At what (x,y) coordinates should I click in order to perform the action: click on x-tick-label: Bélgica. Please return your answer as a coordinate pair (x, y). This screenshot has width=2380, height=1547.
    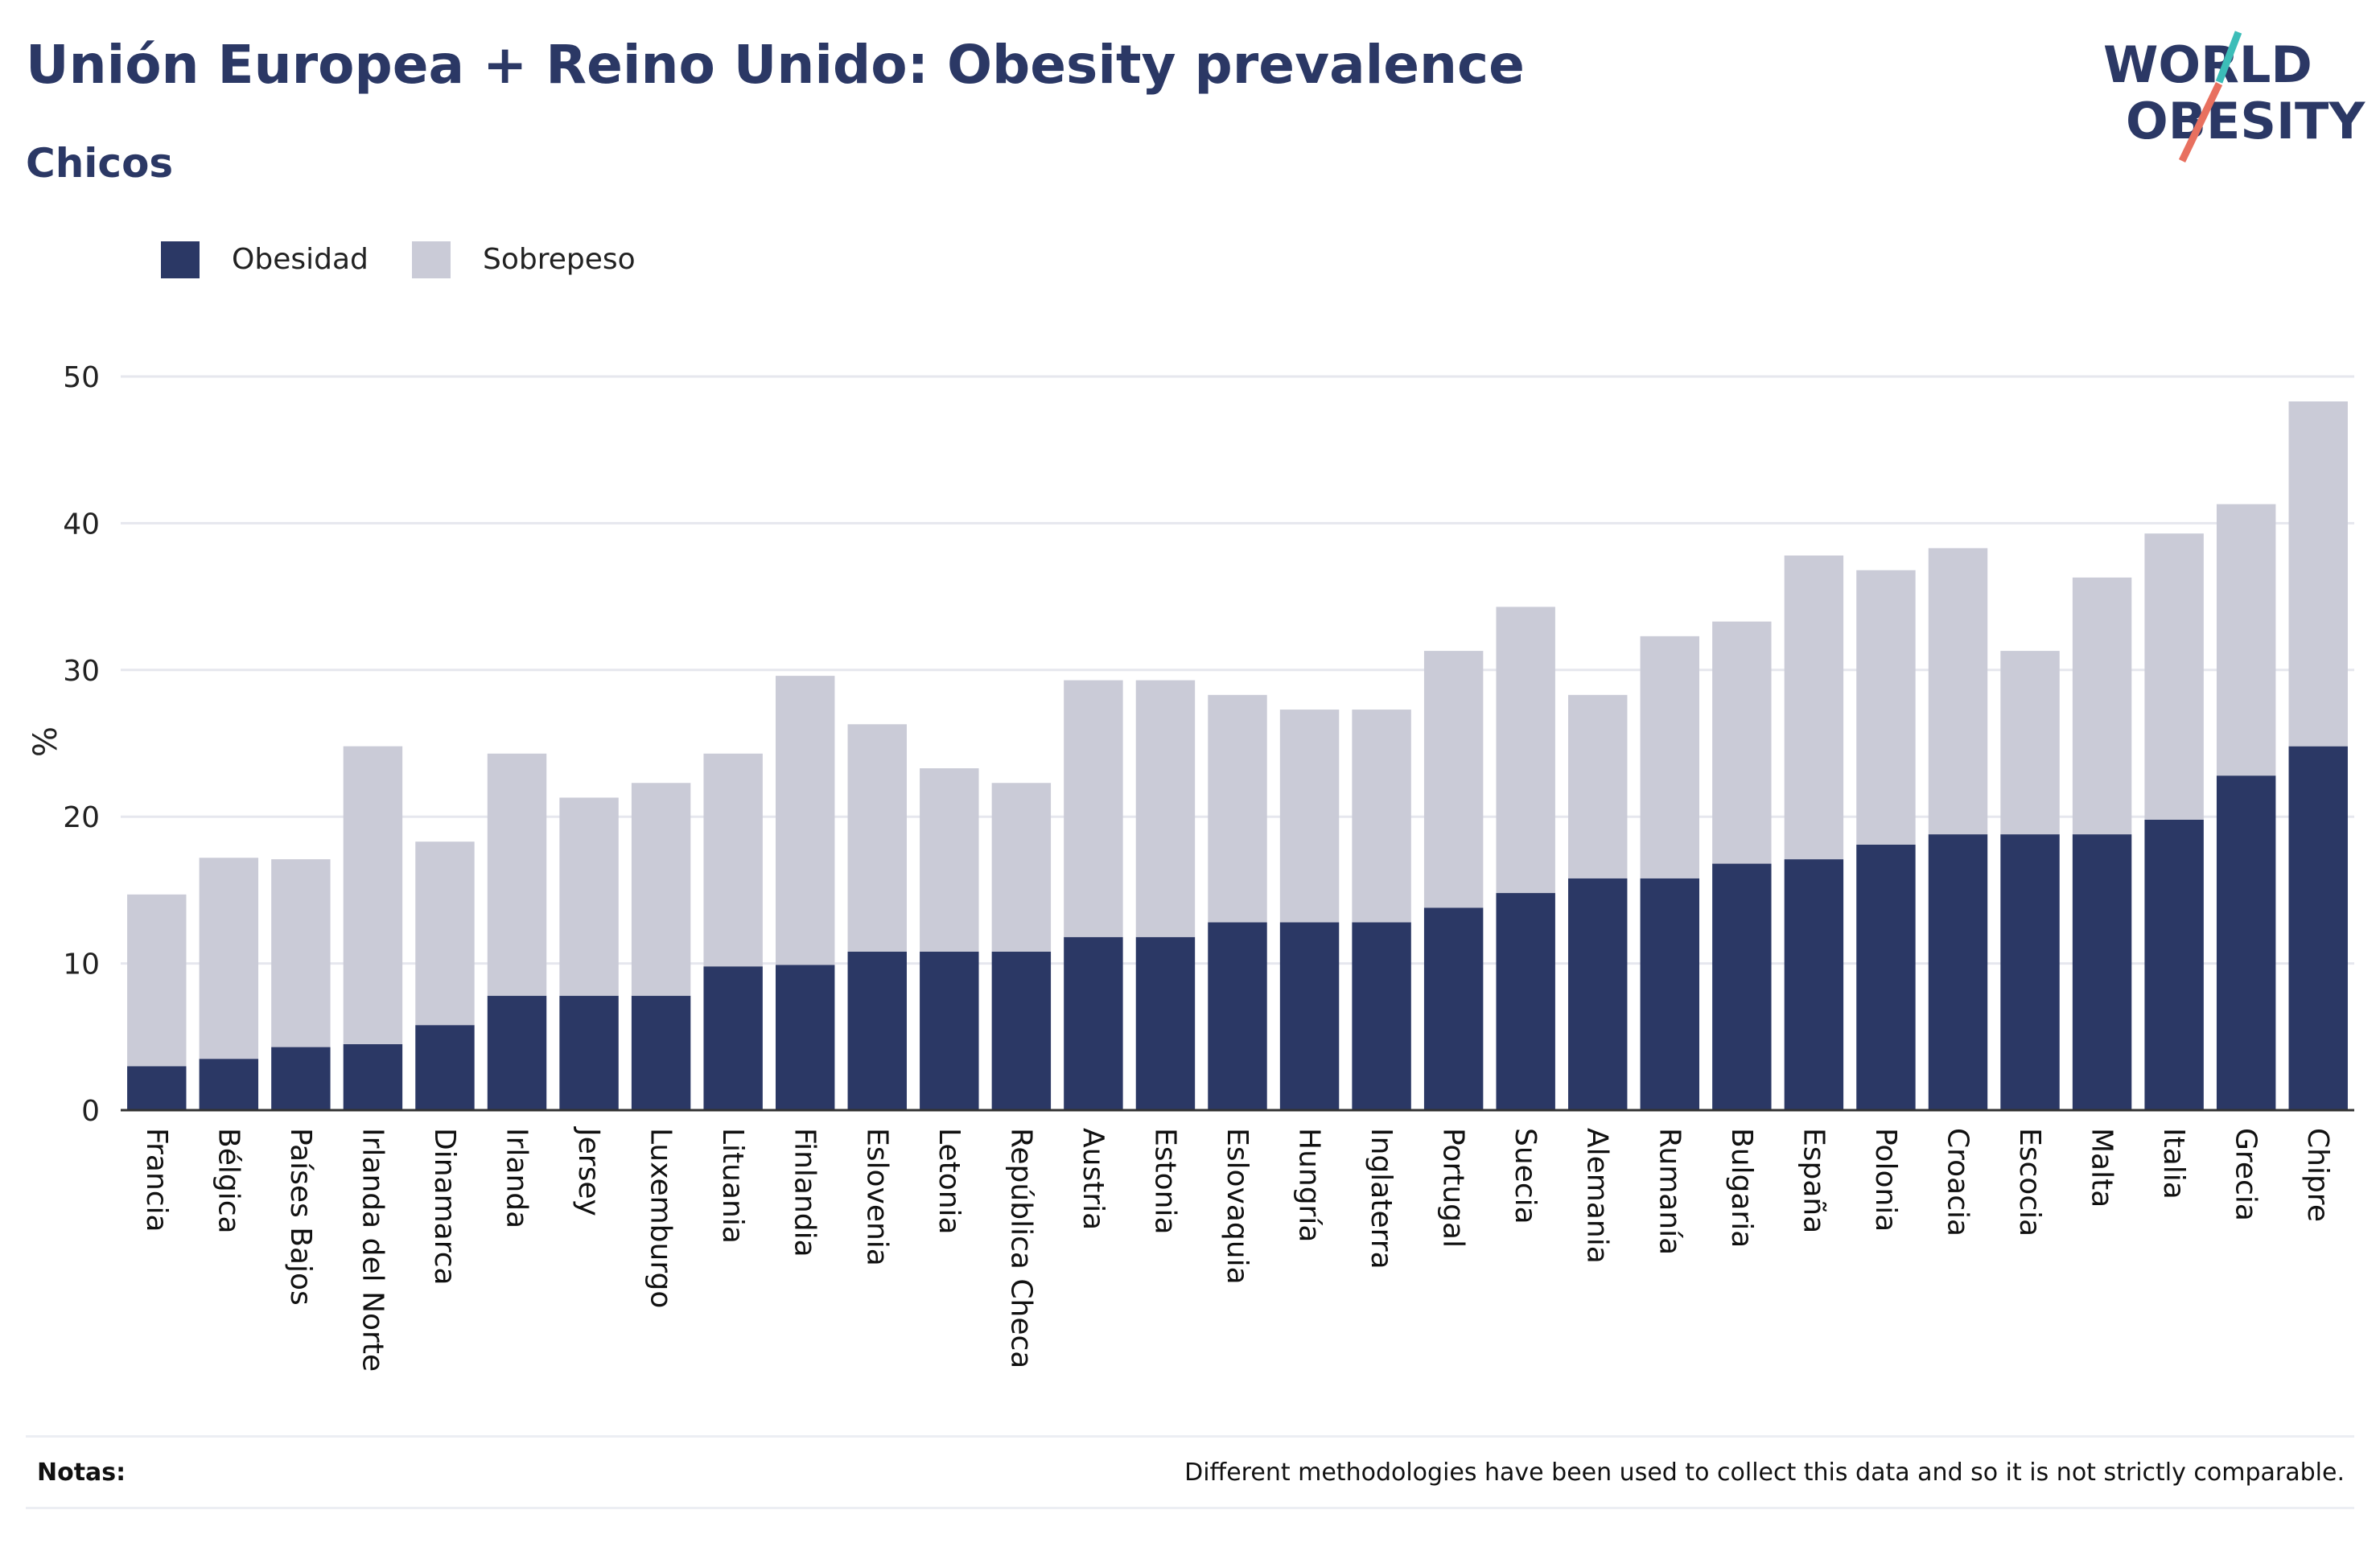
    Looking at the image, I should click on (228, 1181).